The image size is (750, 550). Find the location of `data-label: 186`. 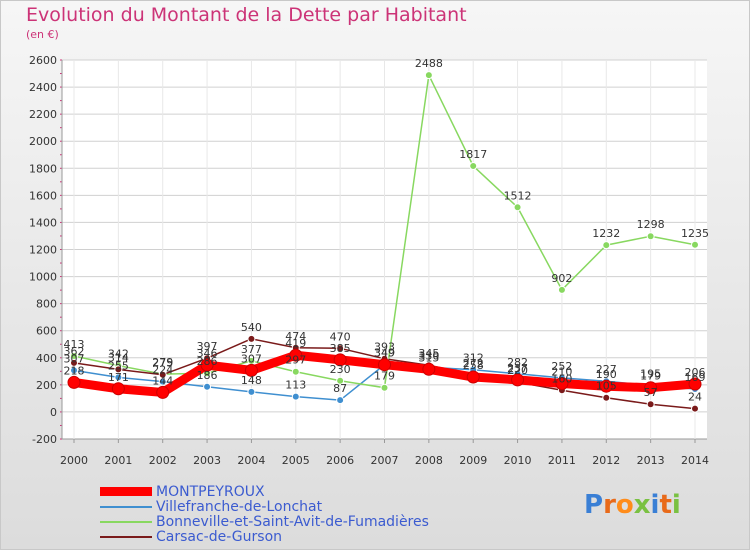

data-label: 186 is located at coordinates (207, 375).